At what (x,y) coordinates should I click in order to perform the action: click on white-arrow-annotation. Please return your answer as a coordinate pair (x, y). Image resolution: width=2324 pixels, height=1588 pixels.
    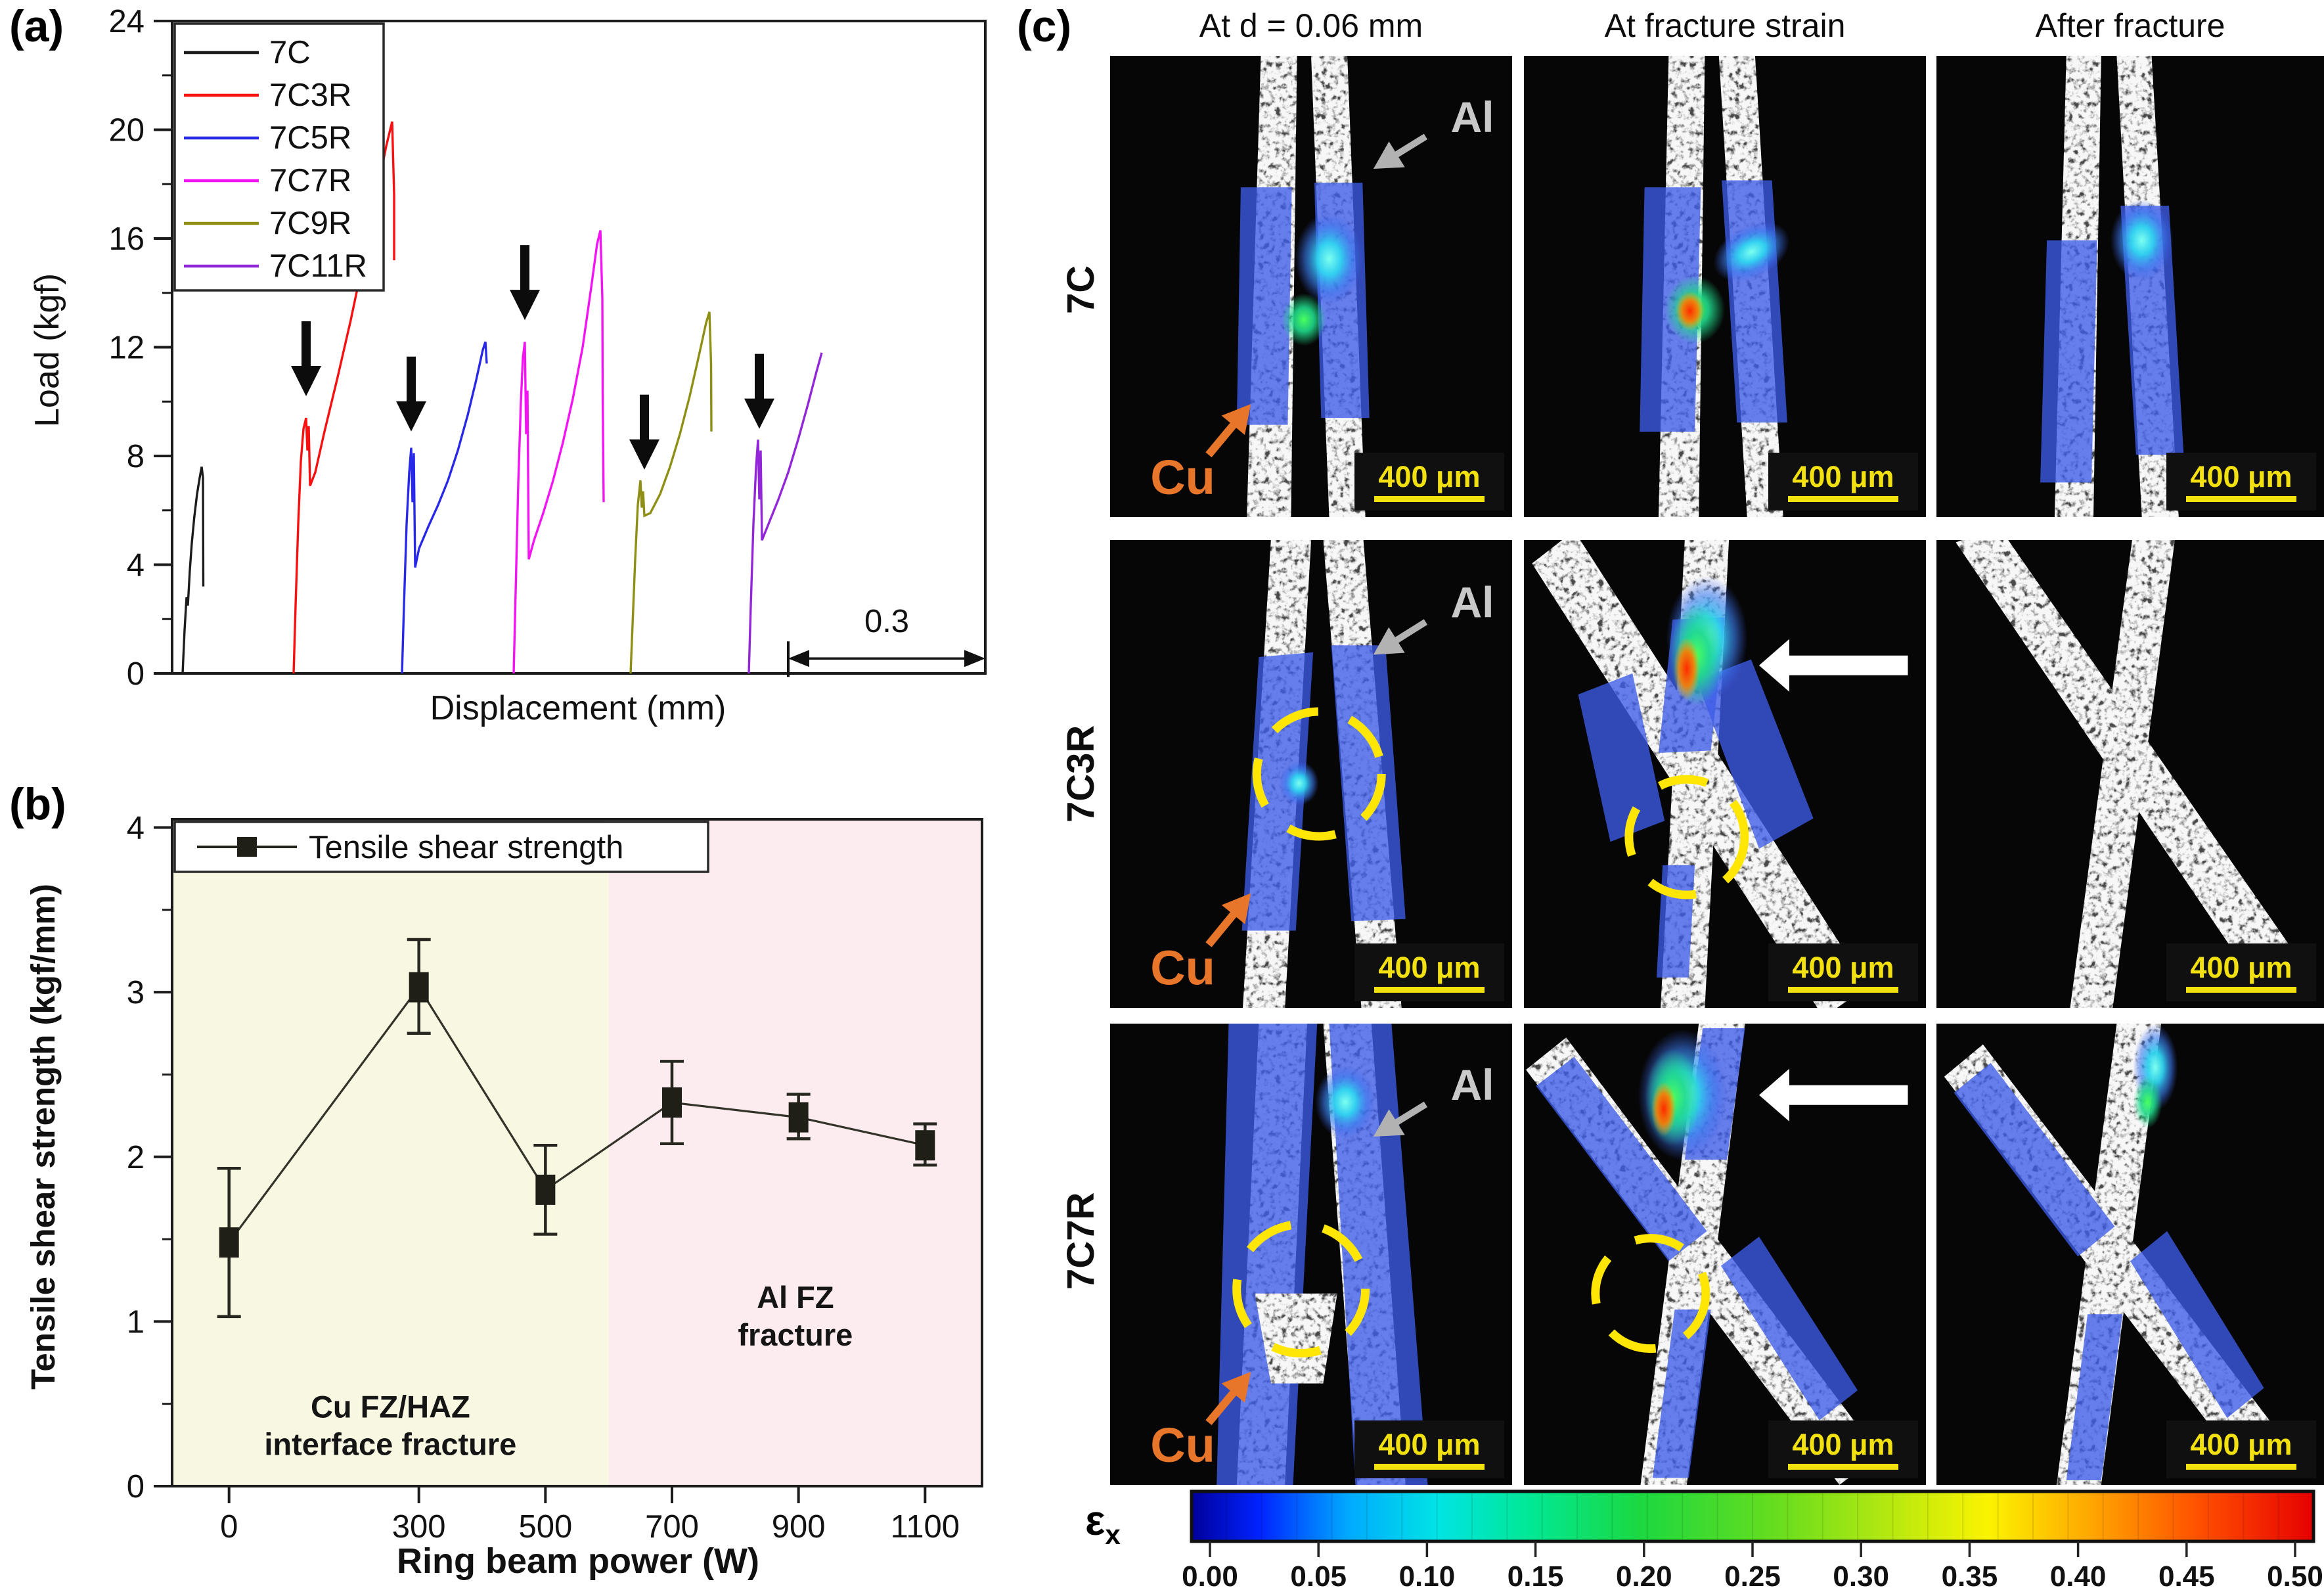
    Looking at the image, I should click on (1834, 1095).